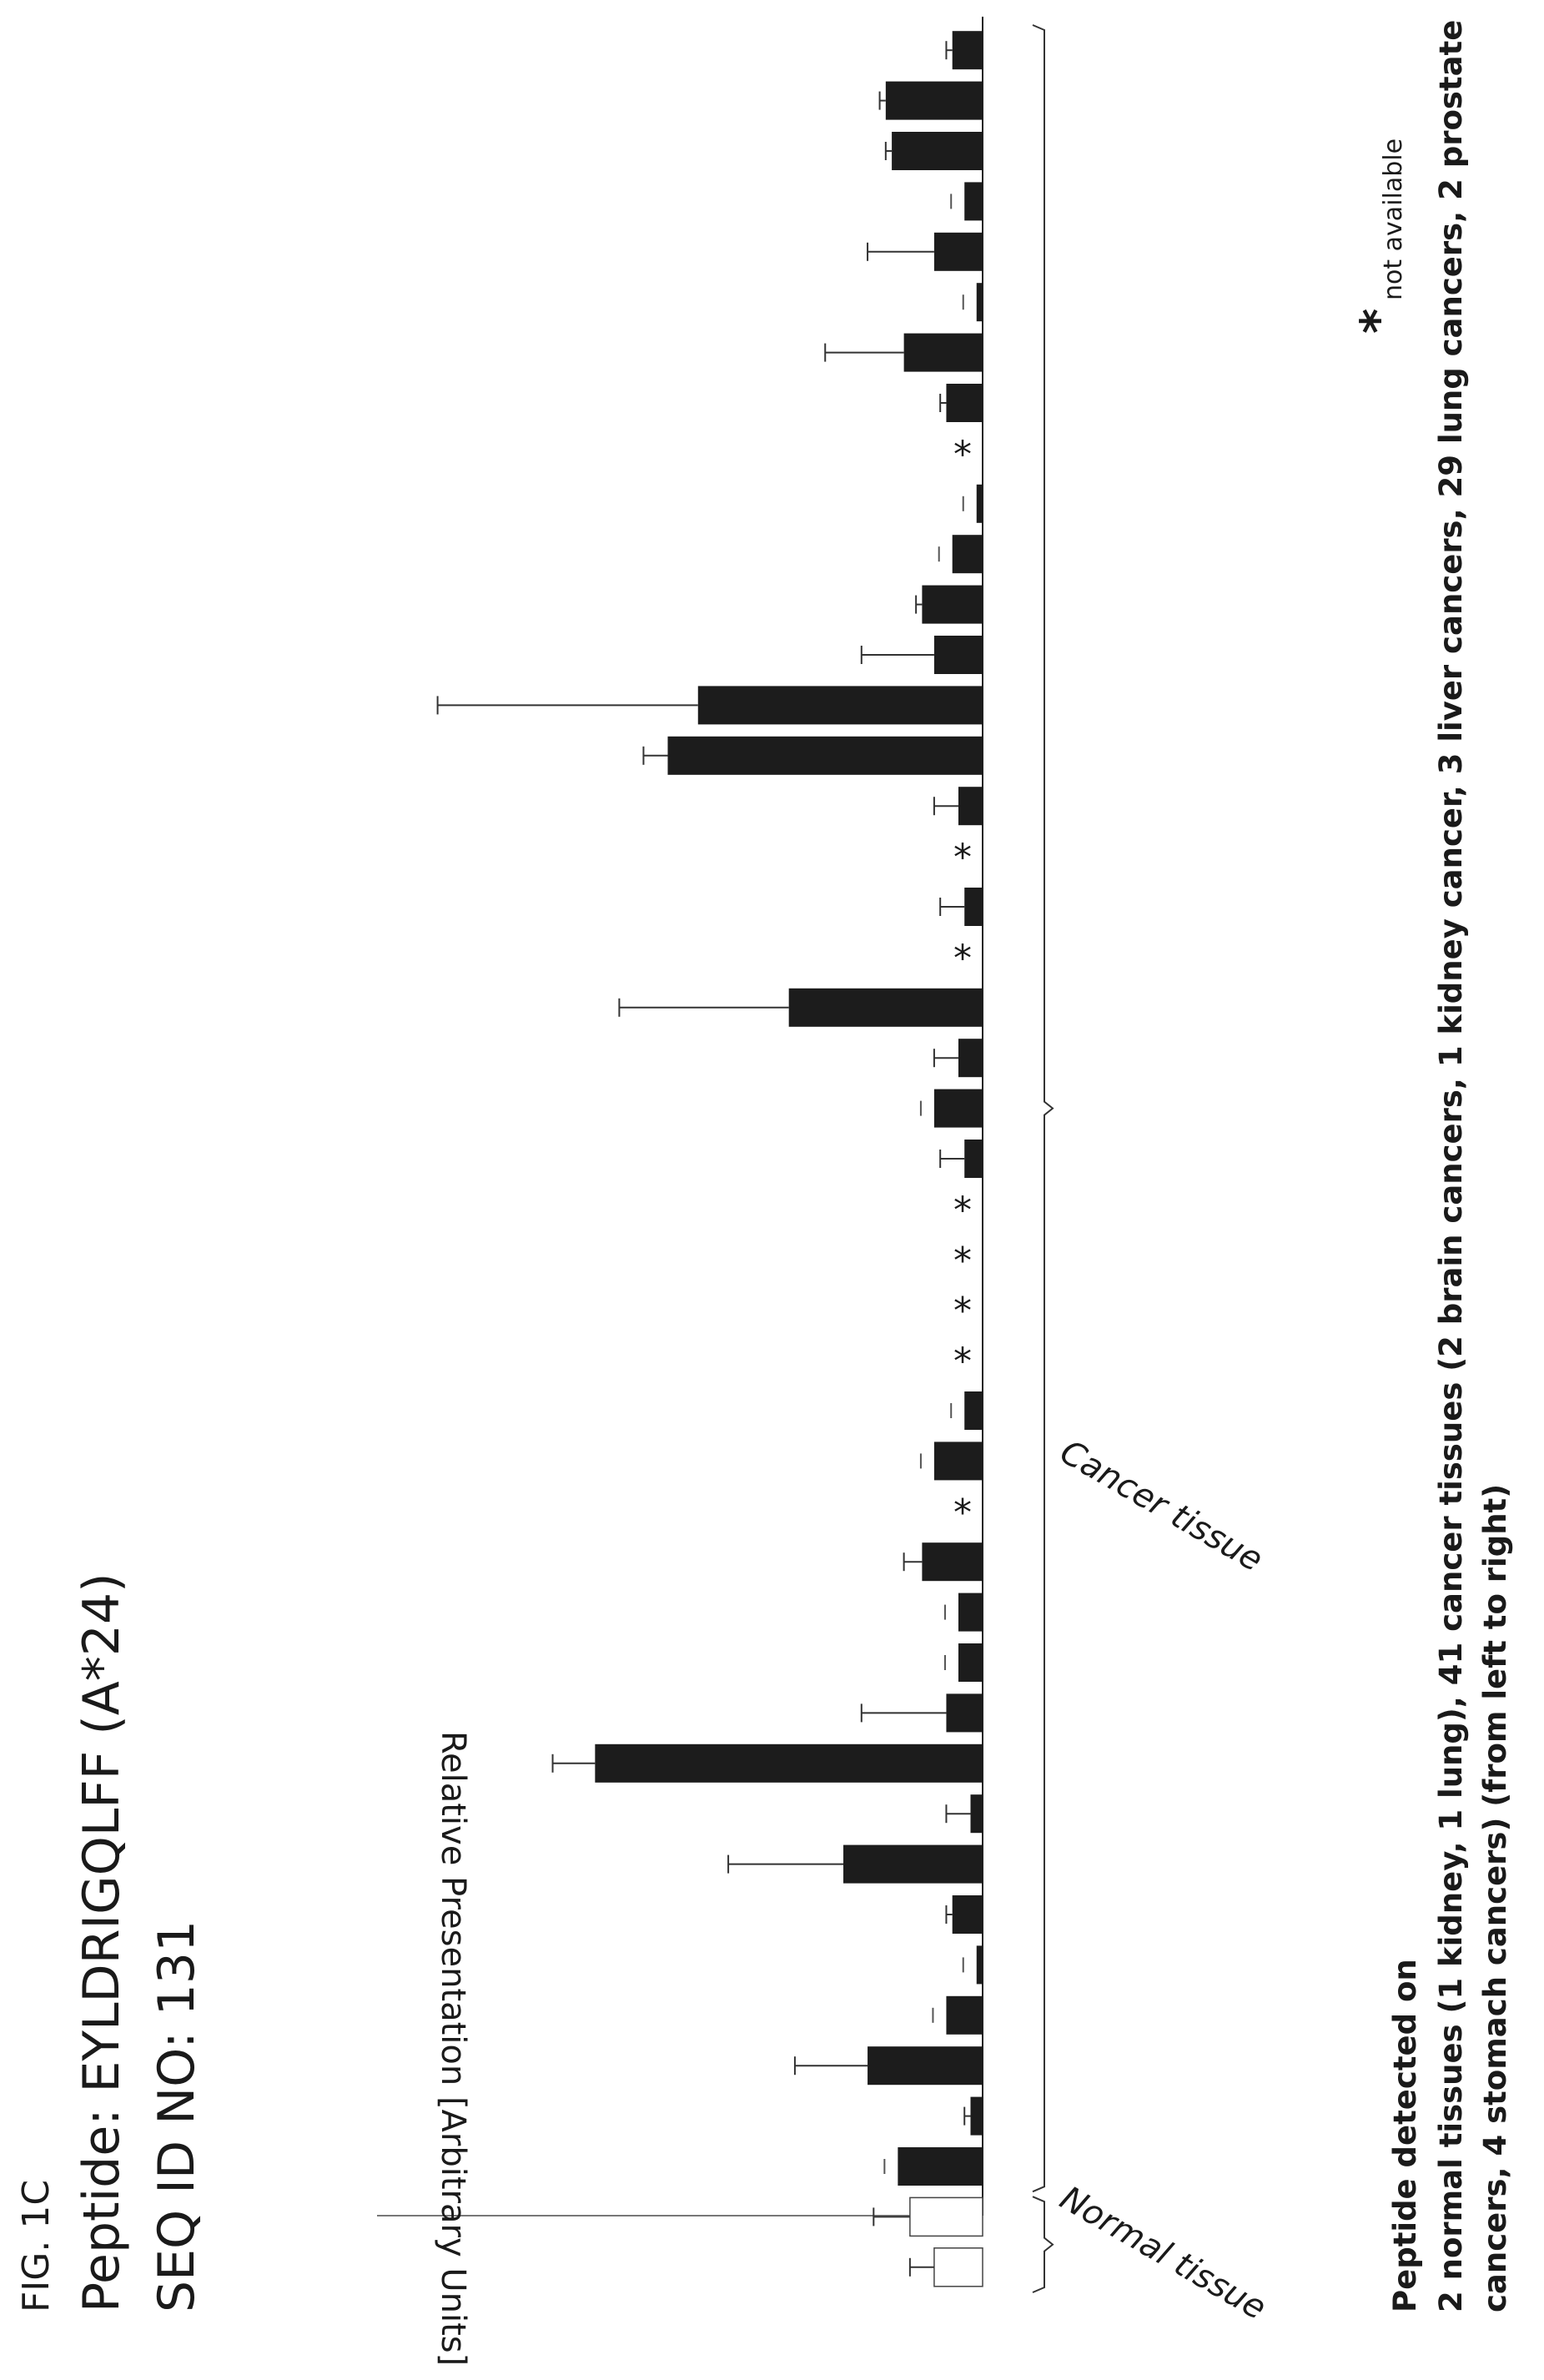 This screenshot has height=2380, width=1544. Describe the element at coordinates (37, 2246) in the screenshot. I see `figure-label: FIG. 1C` at that location.